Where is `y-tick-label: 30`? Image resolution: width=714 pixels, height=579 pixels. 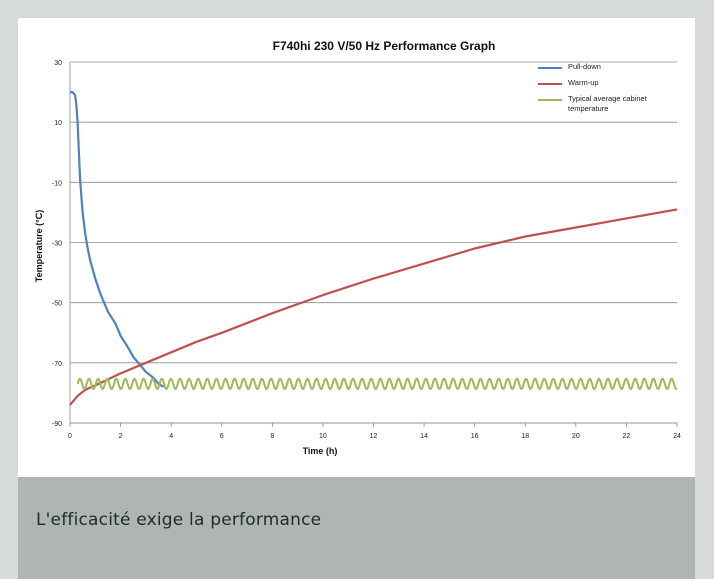 y-tick-label: 30 is located at coordinates (58, 63).